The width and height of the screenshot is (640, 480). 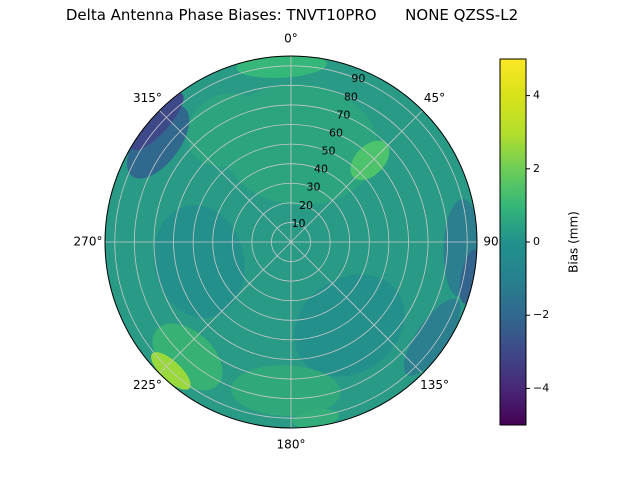 I want to click on contour-region-upper-left-green, so click(x=226, y=130).